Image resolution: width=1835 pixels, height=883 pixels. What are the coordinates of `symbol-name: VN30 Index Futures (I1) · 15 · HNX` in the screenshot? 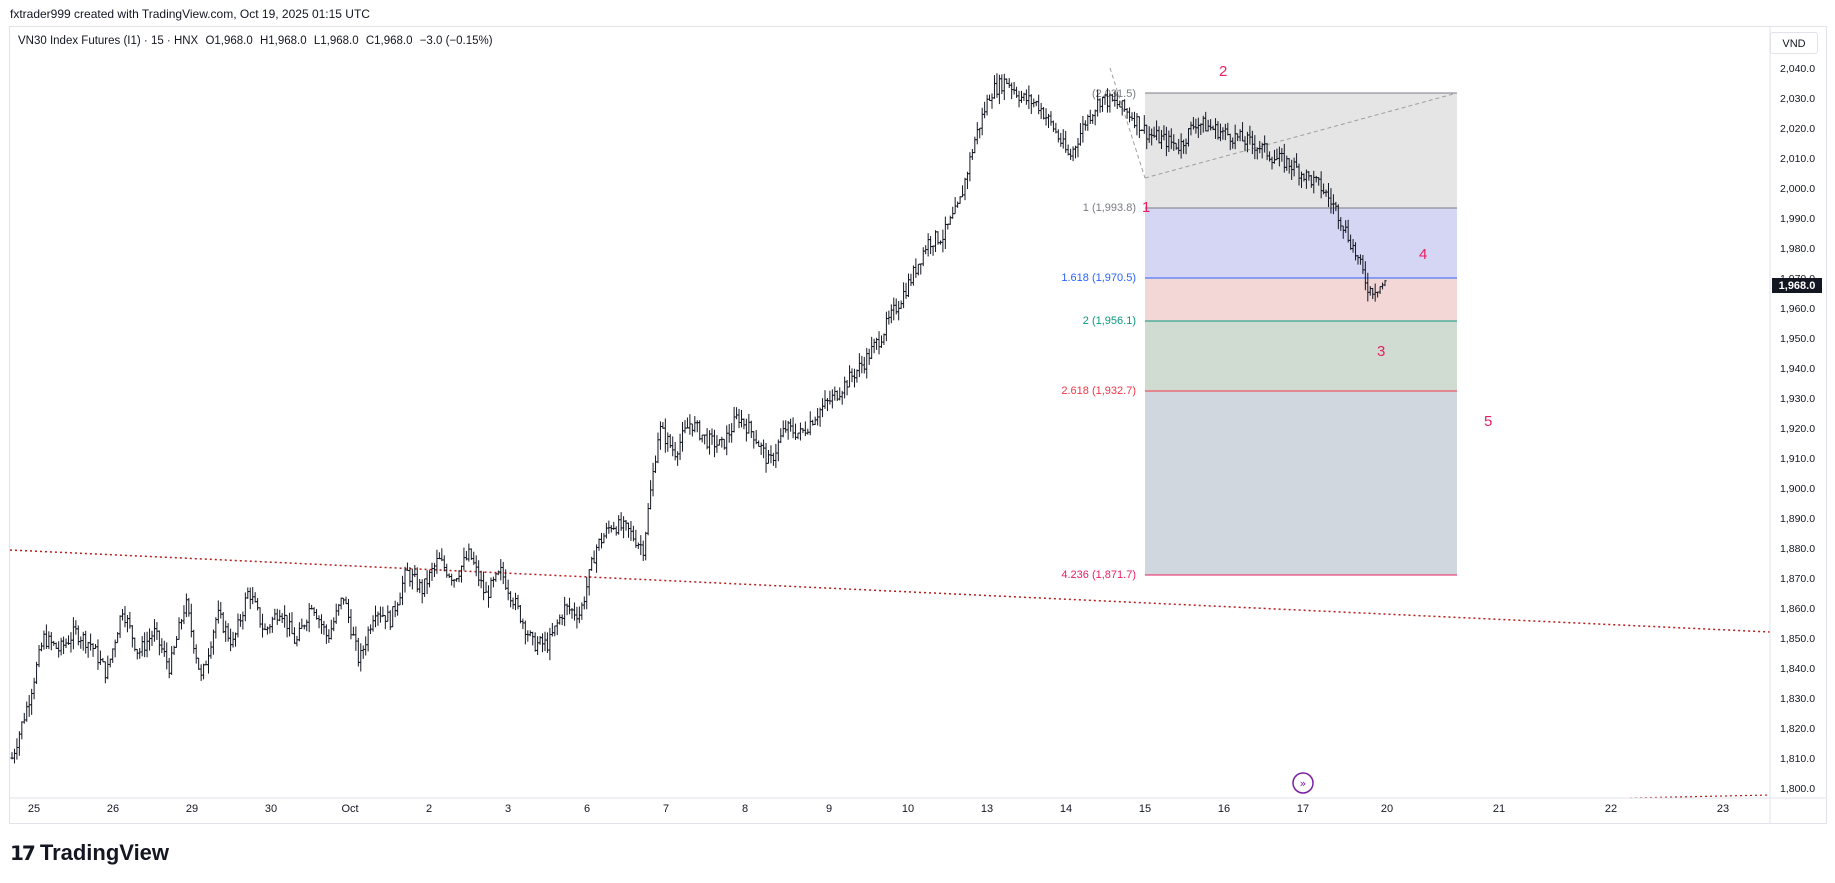 It's located at (108, 41).